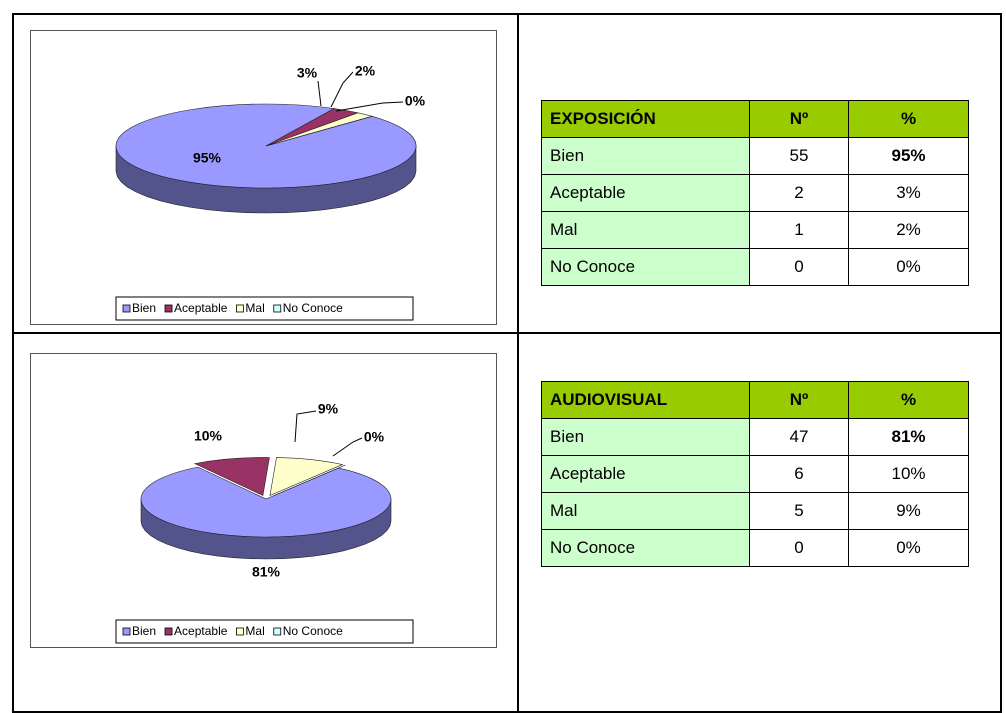 The image size is (1006, 713). I want to click on table-cell: 55, so click(799, 156).